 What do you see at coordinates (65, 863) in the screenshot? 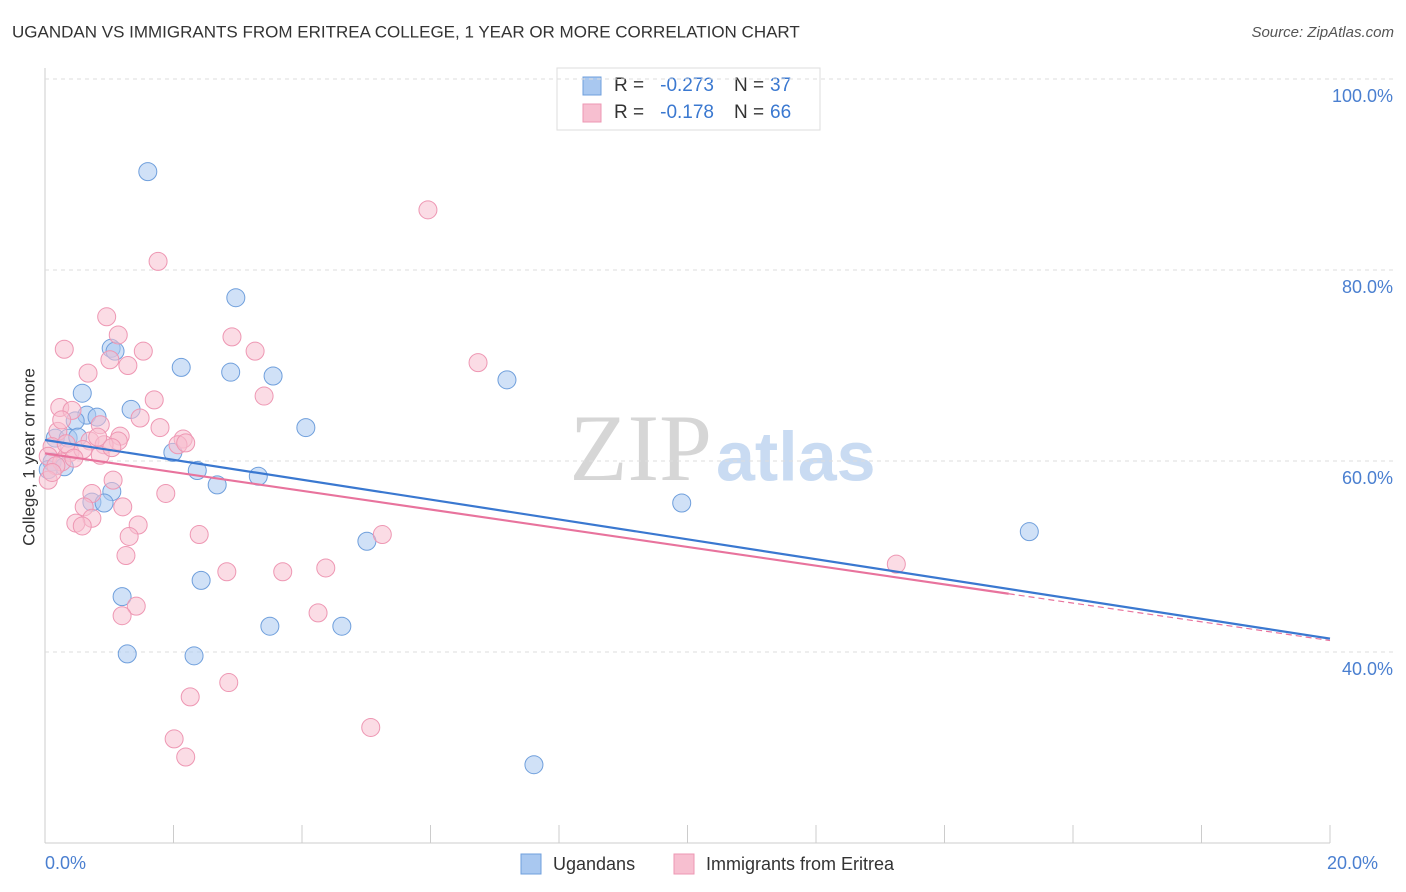
I see `x-tick-label: 0.0%` at bounding box center [65, 863].